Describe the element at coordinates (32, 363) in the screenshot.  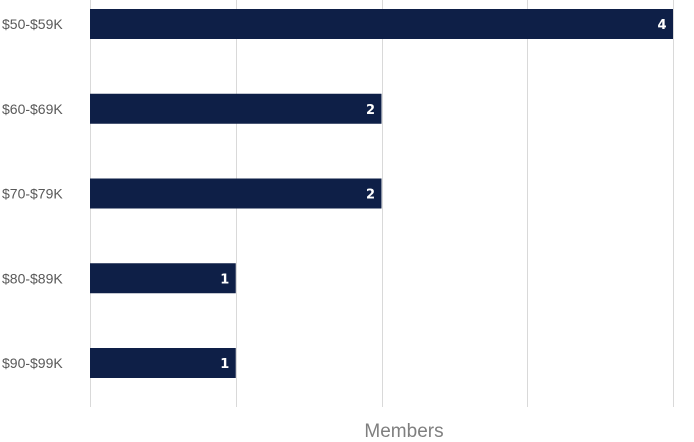
I see `category-label-5: $90-$99K` at that location.